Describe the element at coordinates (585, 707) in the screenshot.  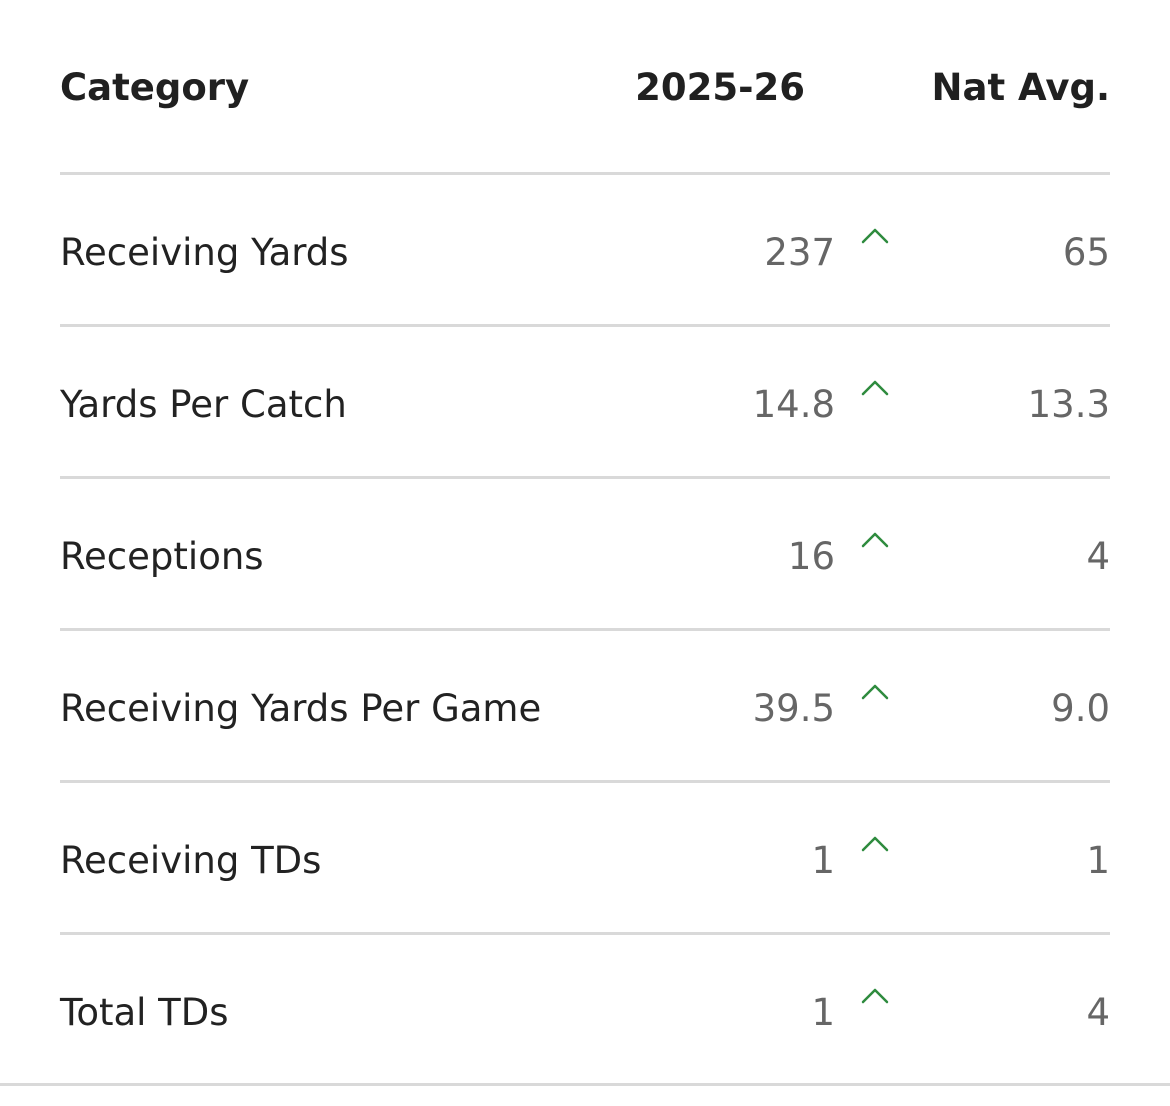
I see `table-row: Receiving Yards Per Game 39.5 9.0` at that location.